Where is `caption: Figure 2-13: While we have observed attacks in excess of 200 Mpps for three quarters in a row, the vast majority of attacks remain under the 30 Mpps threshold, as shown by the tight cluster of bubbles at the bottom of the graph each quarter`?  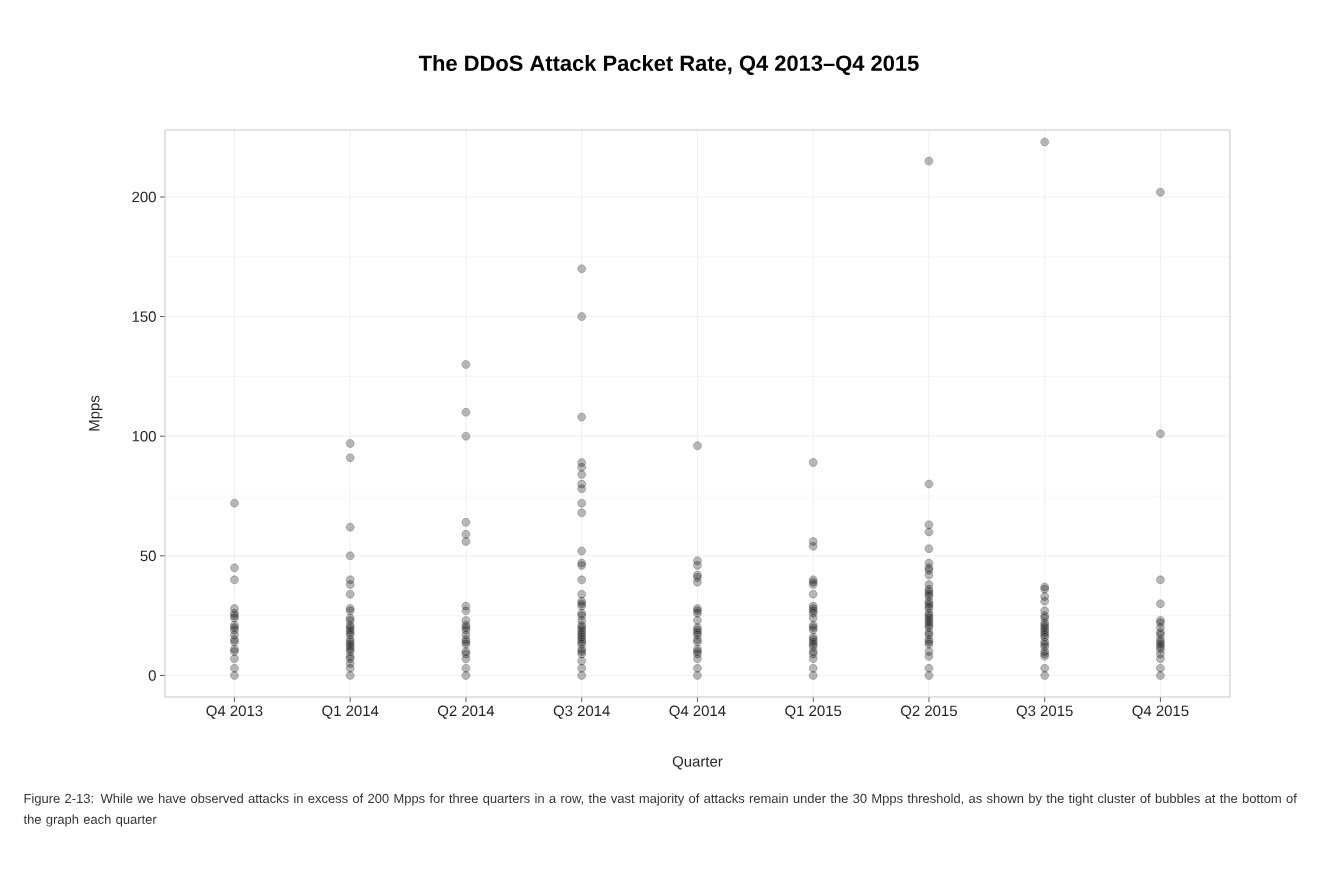
caption: Figure 2-13: While we have observed attacks in excess of 200 Mpps for three quarters in a row, the vast majority of attacks remain under the 30 Mpps threshold, as shown by the tight cluster of bubbles at the bottom of the graph each quarter is located at coordinates (660, 810).